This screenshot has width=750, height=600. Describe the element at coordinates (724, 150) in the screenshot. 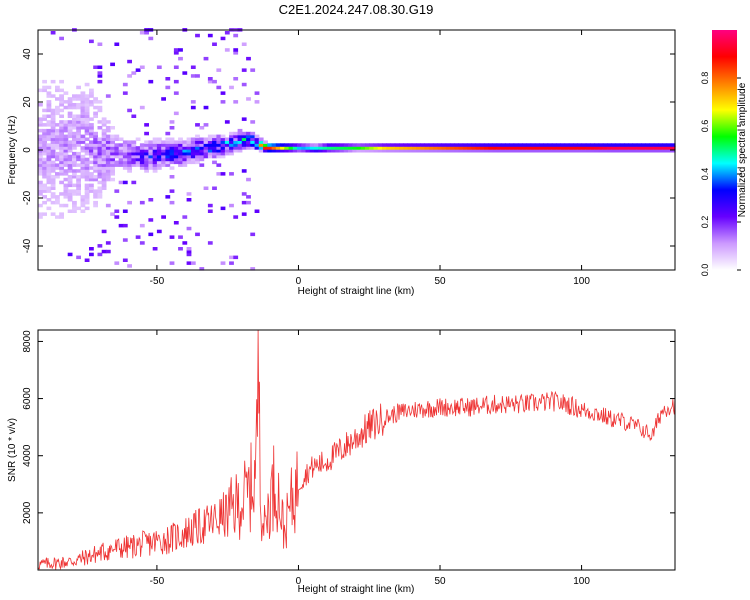

I see `colorbar-gradient` at that location.